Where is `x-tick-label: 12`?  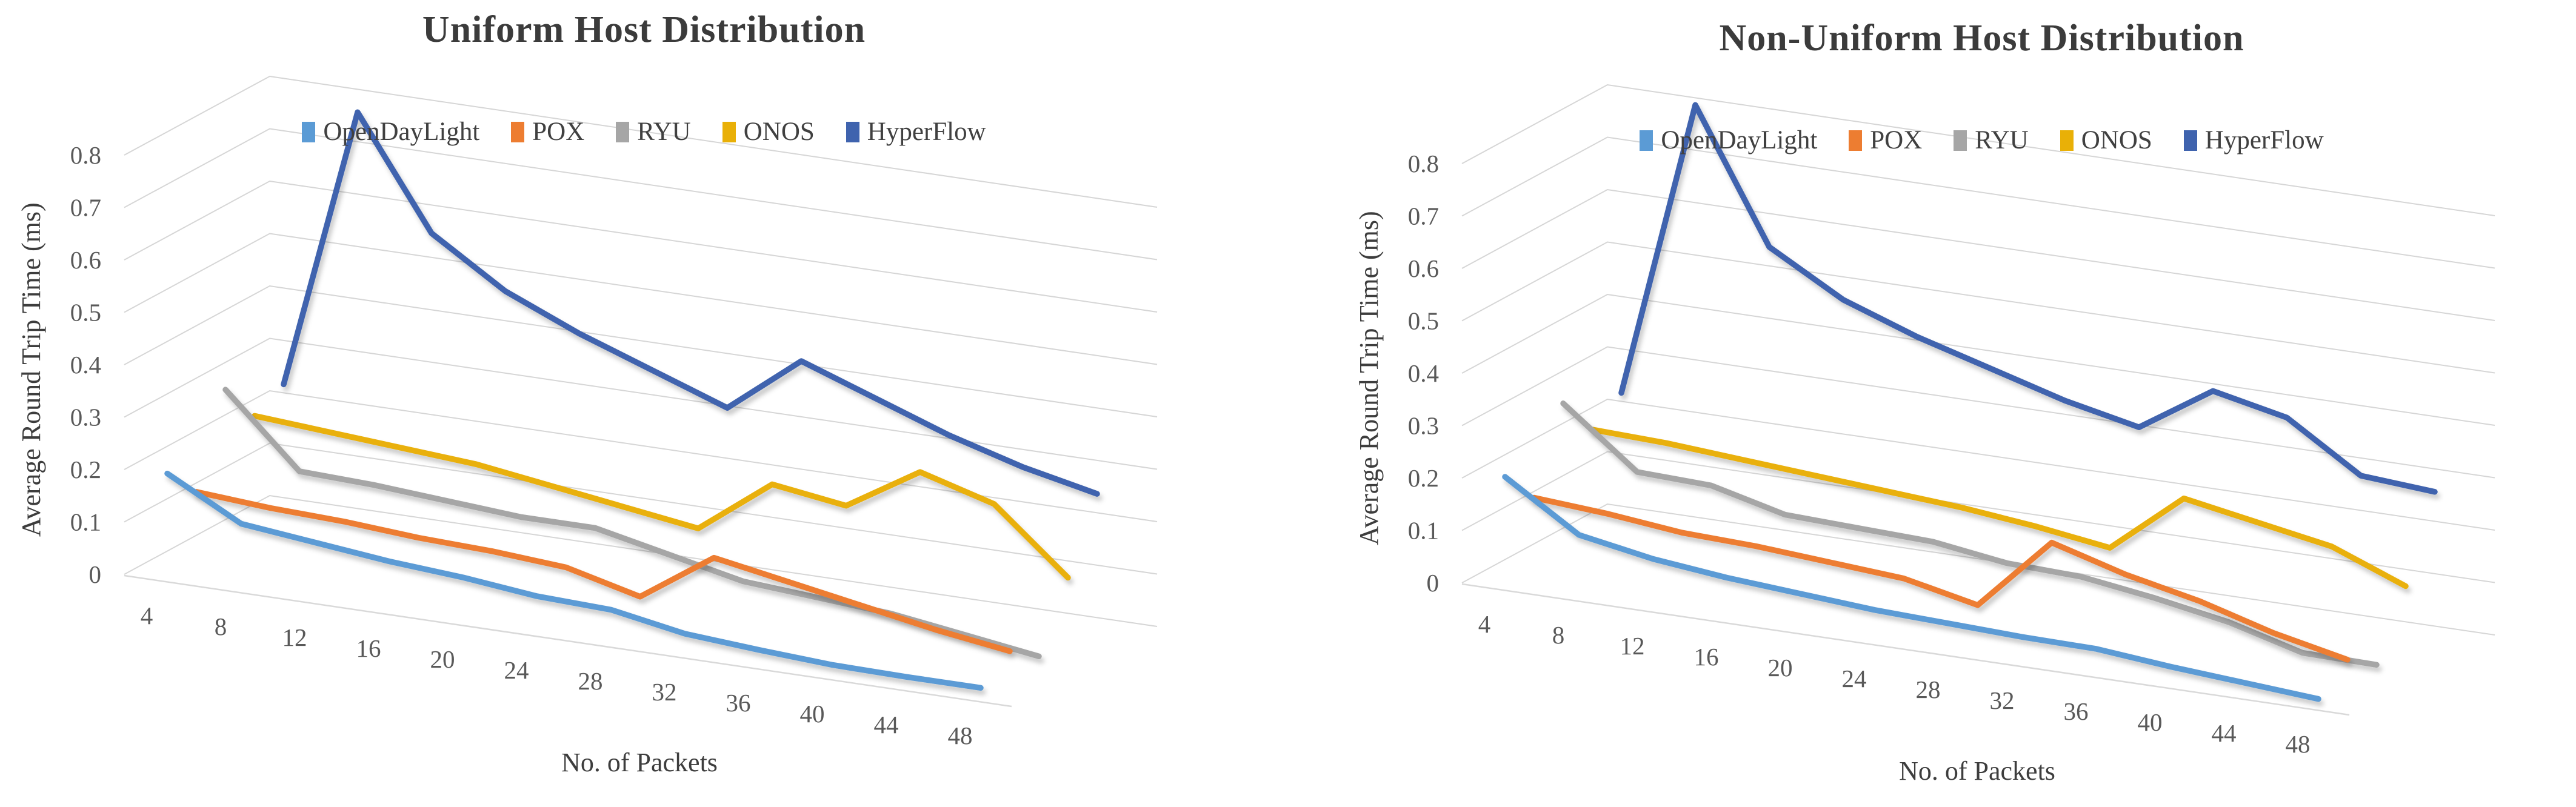
x-tick-label: 12 is located at coordinates (1632, 646).